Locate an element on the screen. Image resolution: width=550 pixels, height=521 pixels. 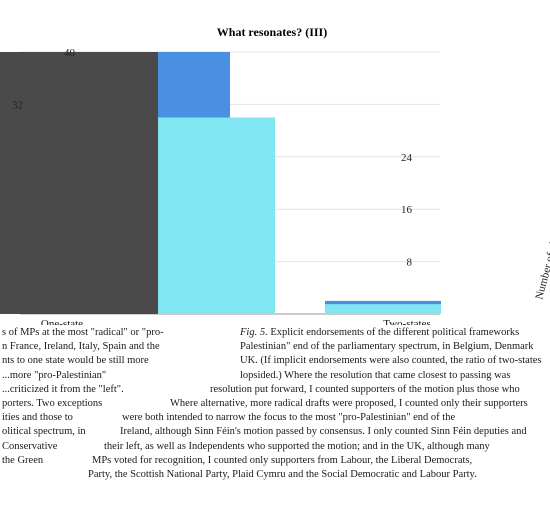
chart-title: What resonates? (III) is located at coordinates (272, 32).